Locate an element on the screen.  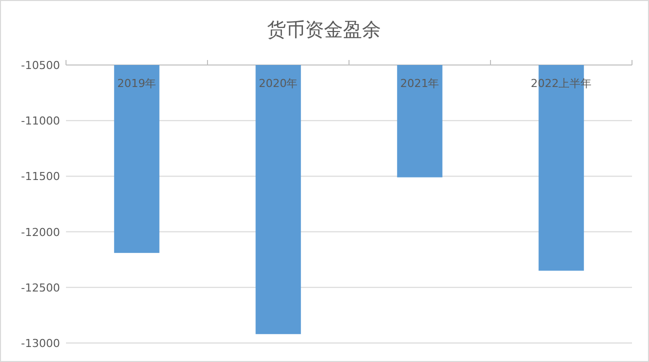
x-tick-label: 2021年 is located at coordinates (420, 83).